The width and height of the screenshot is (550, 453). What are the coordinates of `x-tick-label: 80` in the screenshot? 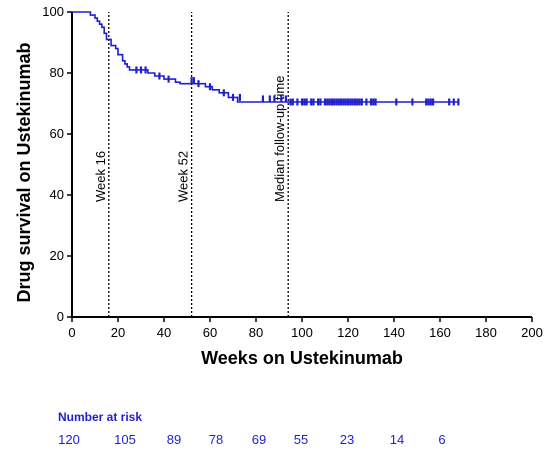 It's located at (256, 332).